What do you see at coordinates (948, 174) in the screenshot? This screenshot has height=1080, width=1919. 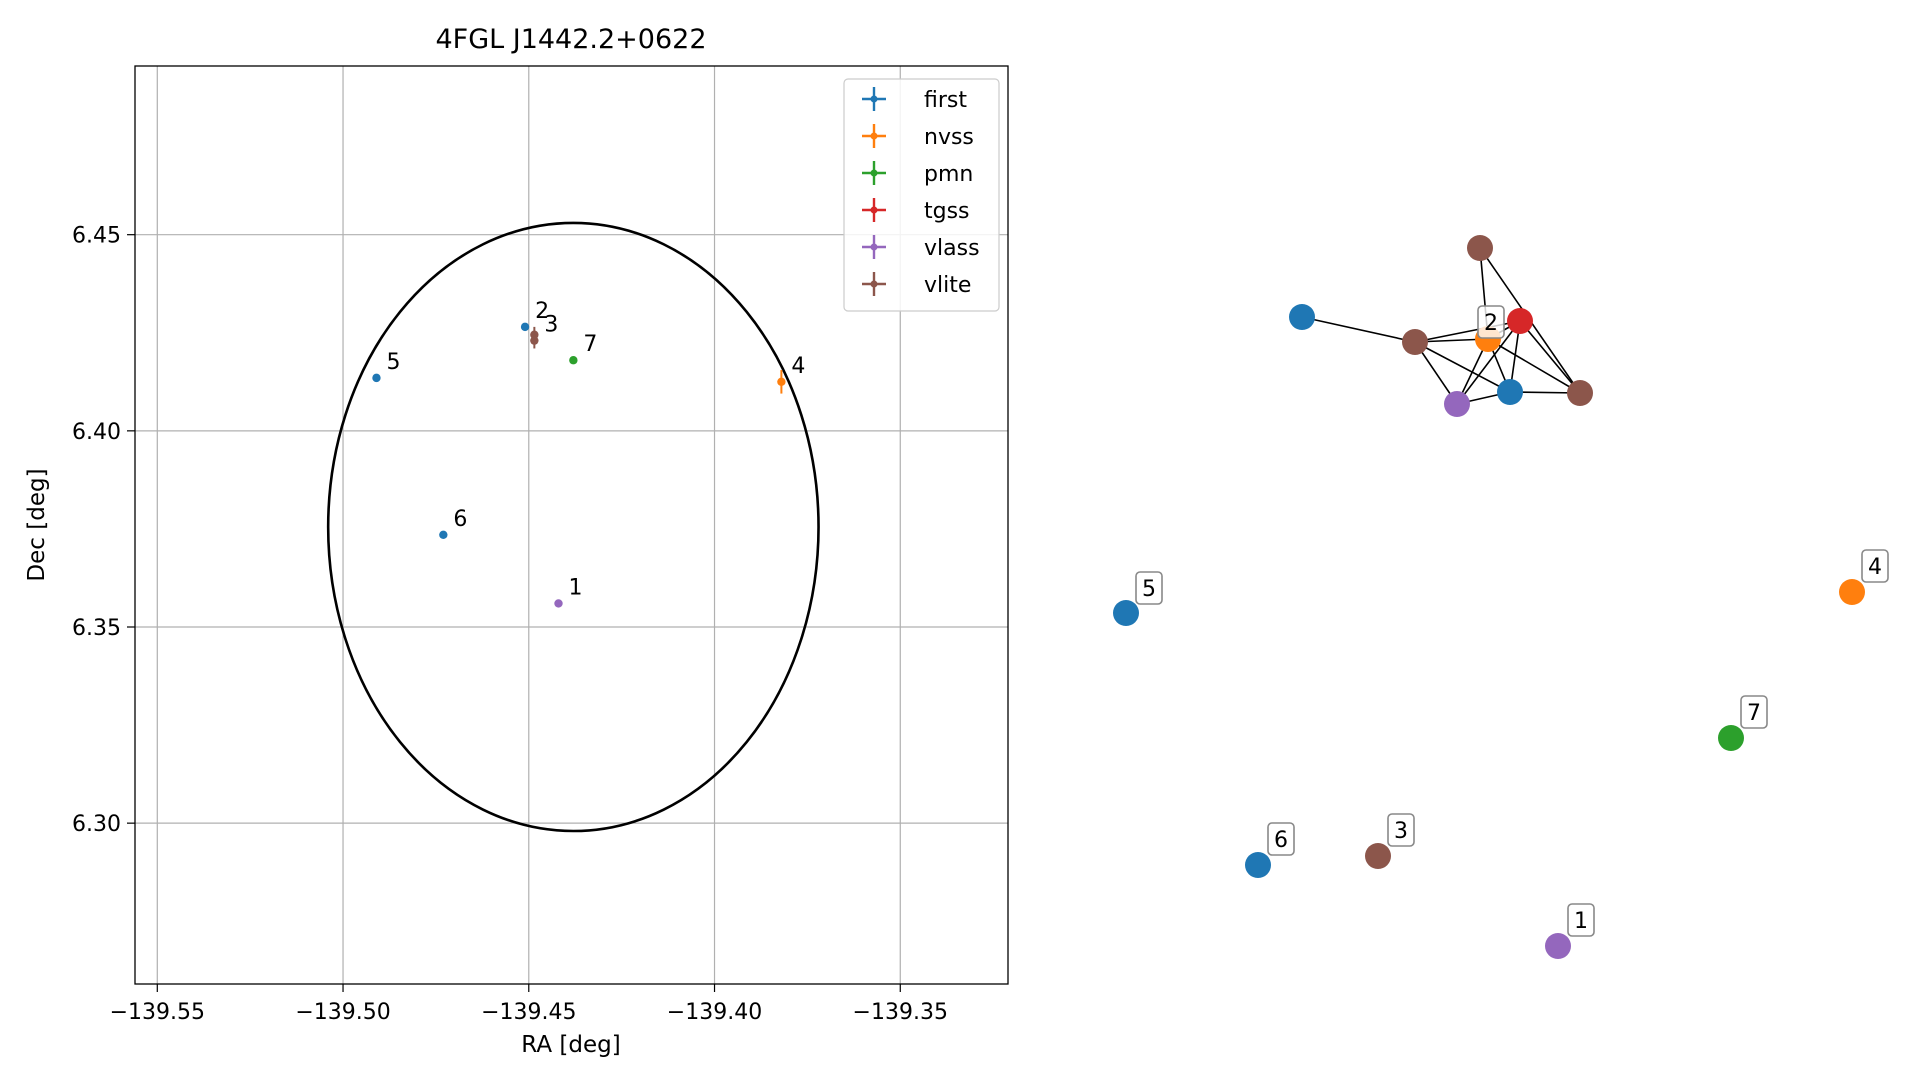 I see `legend-entry: pmn` at bounding box center [948, 174].